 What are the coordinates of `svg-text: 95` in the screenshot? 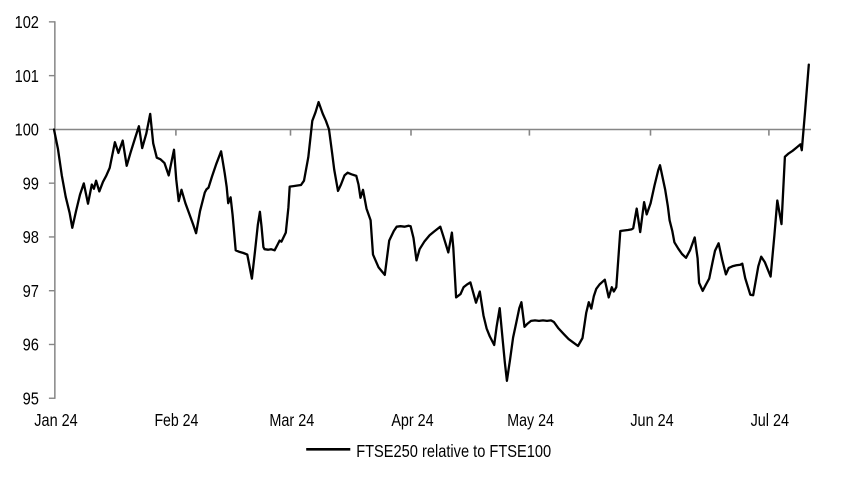 It's located at (31, 399).